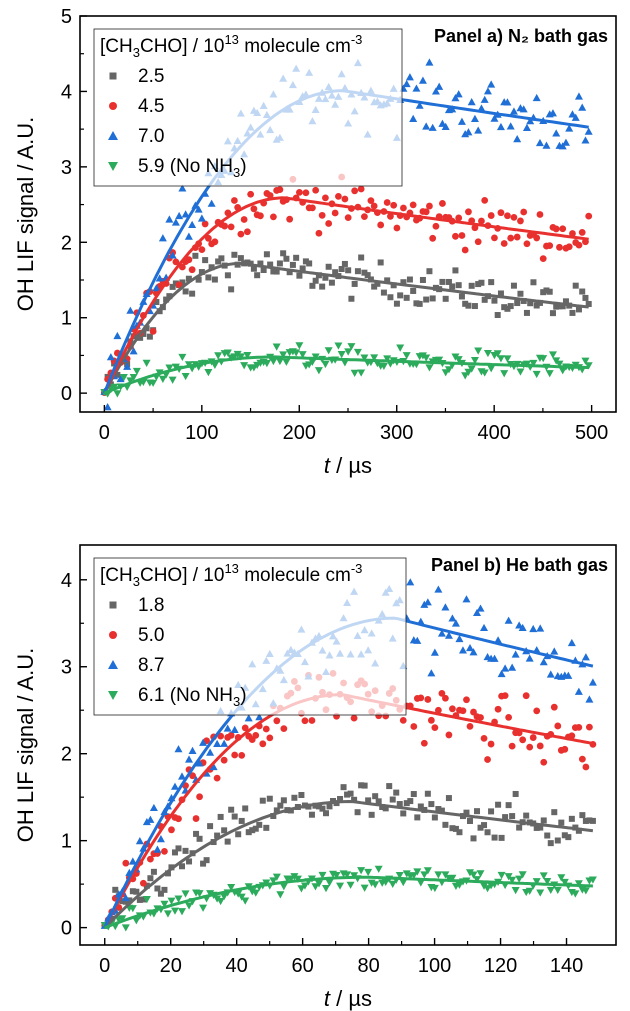 The image size is (630, 1011). Describe the element at coordinates (66, 668) in the screenshot. I see `y-tick-label: 3` at that location.